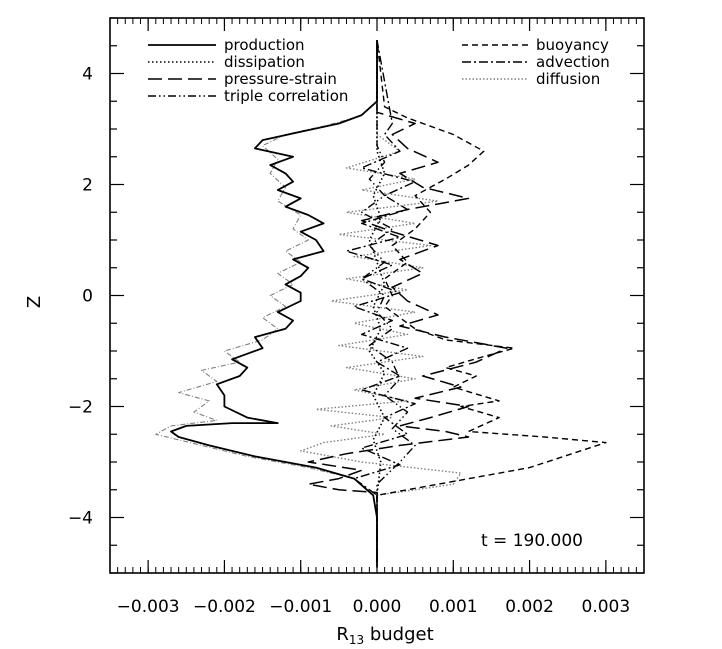 The width and height of the screenshot is (722, 649). Describe the element at coordinates (224, 607) in the screenshot. I see `x-tick-label: −0.002` at that location.